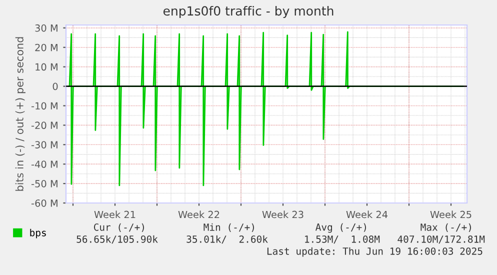  Describe the element at coordinates (46, 48) in the screenshot. I see `y-tick-label: 20 M` at that location.